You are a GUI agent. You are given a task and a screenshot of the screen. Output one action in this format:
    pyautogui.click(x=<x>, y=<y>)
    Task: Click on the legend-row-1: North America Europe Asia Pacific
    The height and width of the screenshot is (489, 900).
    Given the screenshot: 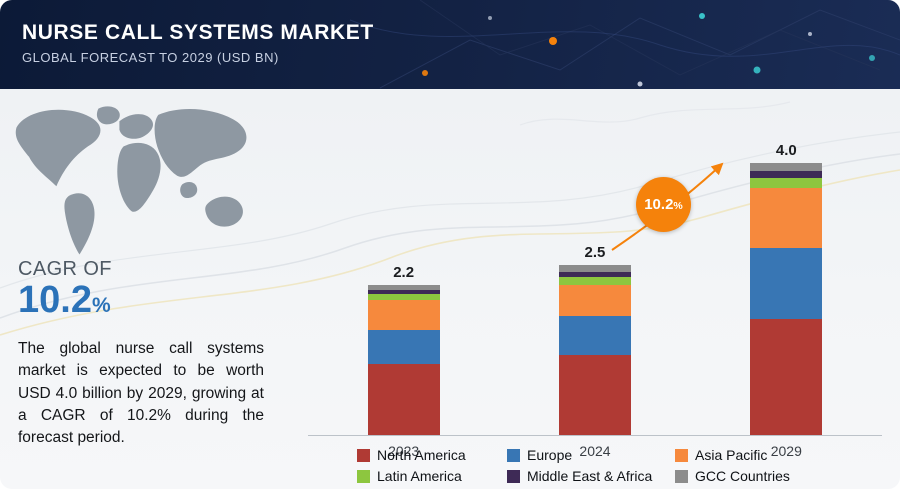 What is the action you would take?
    pyautogui.click(x=595, y=455)
    